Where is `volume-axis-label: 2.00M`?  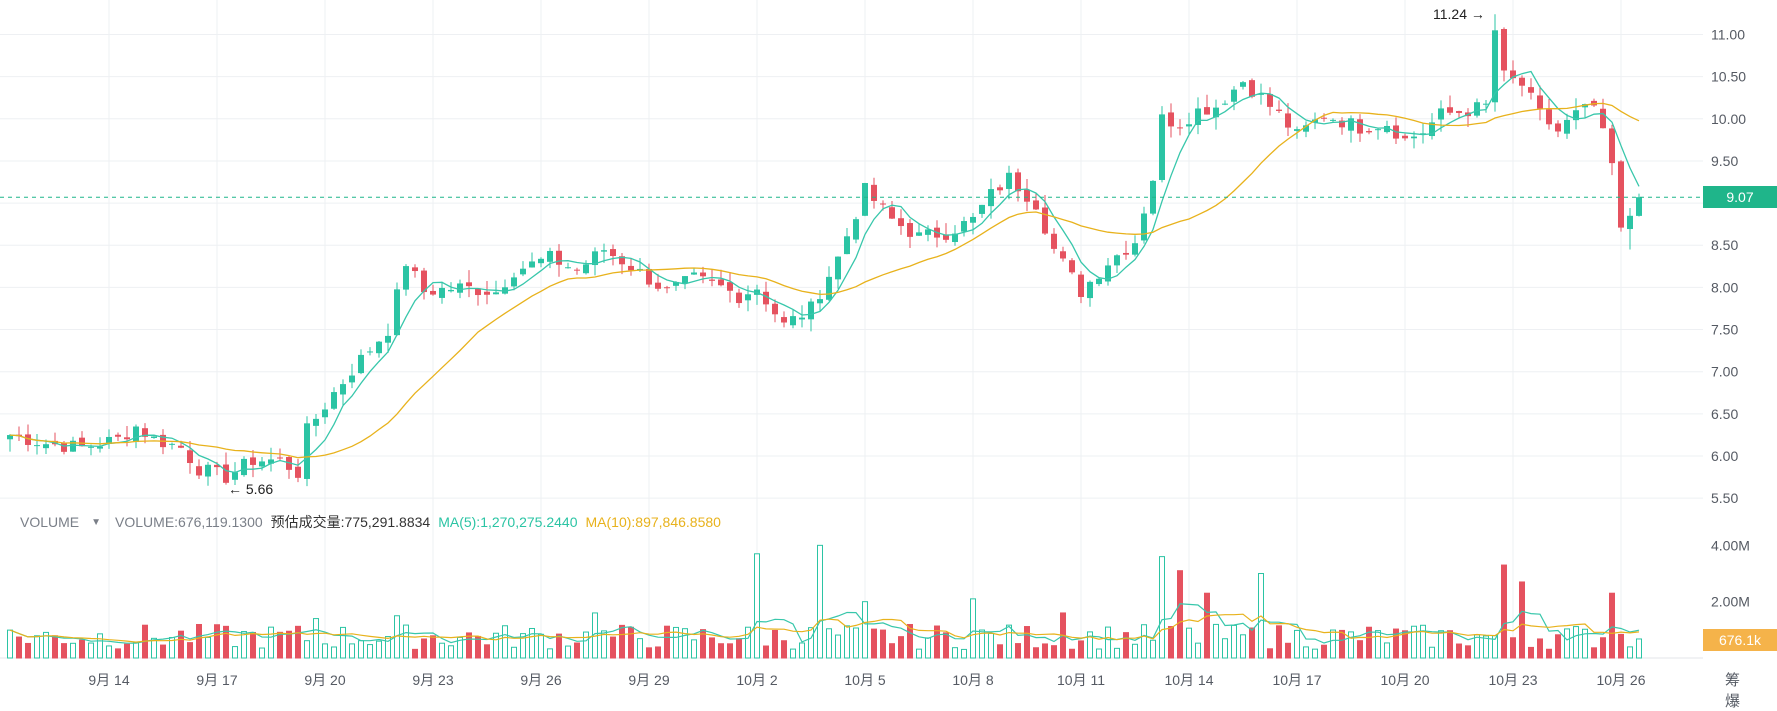 volume-axis-label: 2.00M is located at coordinates (1730, 602).